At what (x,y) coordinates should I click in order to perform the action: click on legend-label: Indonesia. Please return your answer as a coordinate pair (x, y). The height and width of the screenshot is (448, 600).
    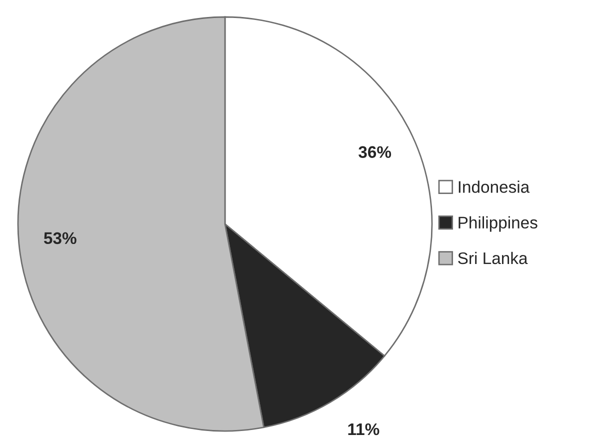
    Looking at the image, I should click on (494, 186).